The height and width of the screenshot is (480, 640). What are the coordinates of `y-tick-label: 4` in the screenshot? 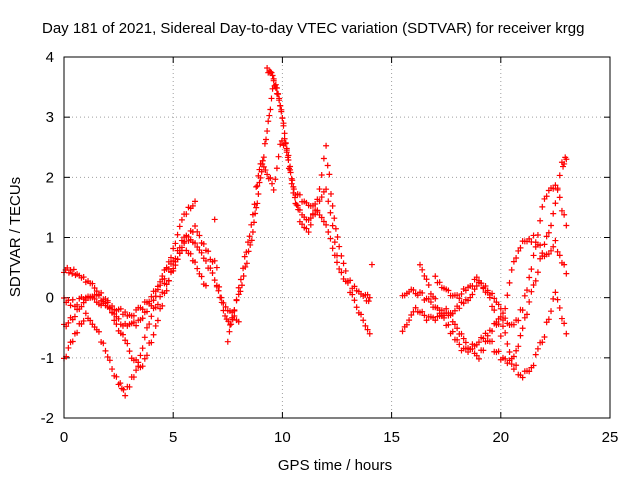 It's located at (50, 57).